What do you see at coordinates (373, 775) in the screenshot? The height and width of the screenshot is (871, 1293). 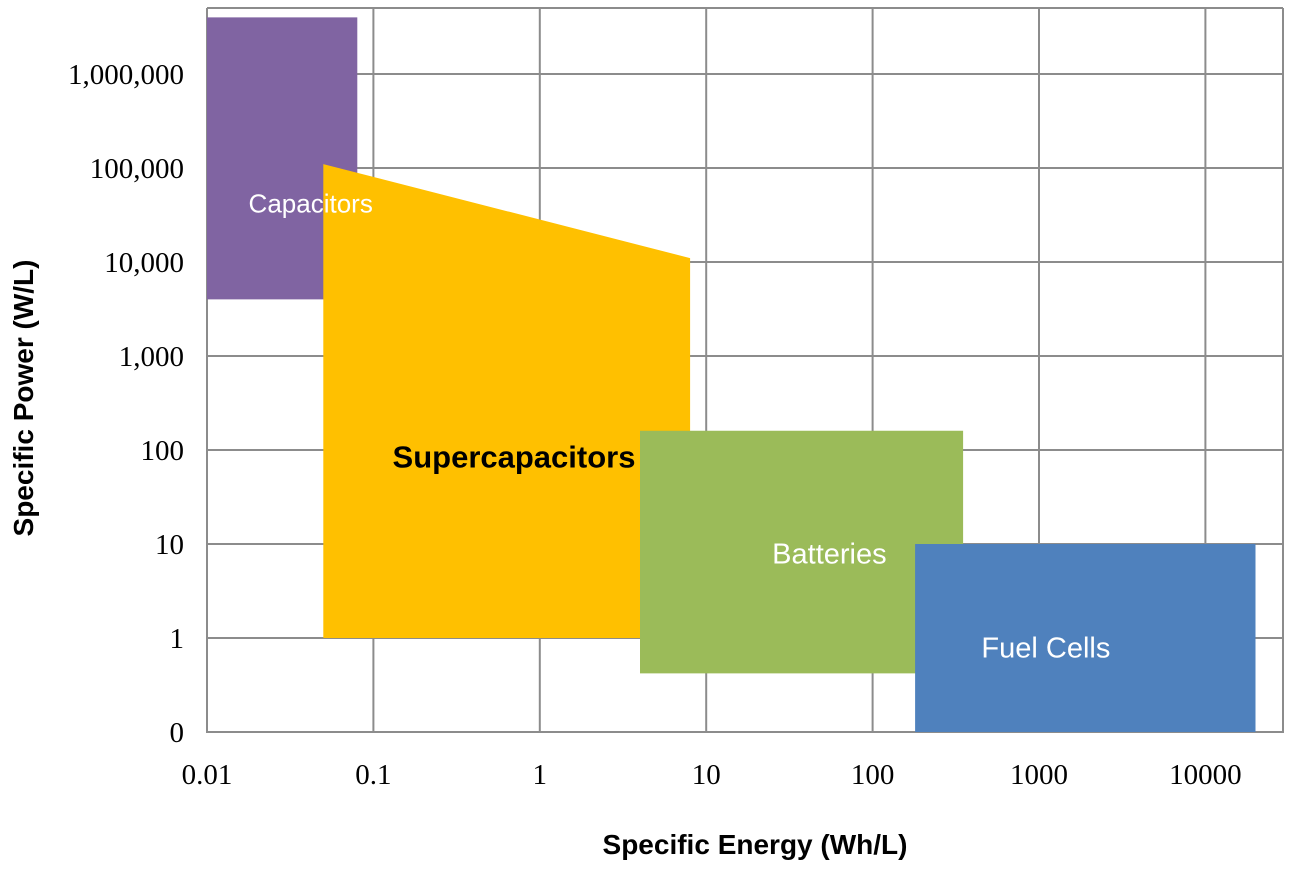 I see `x-tick-label: 0.1` at bounding box center [373, 775].